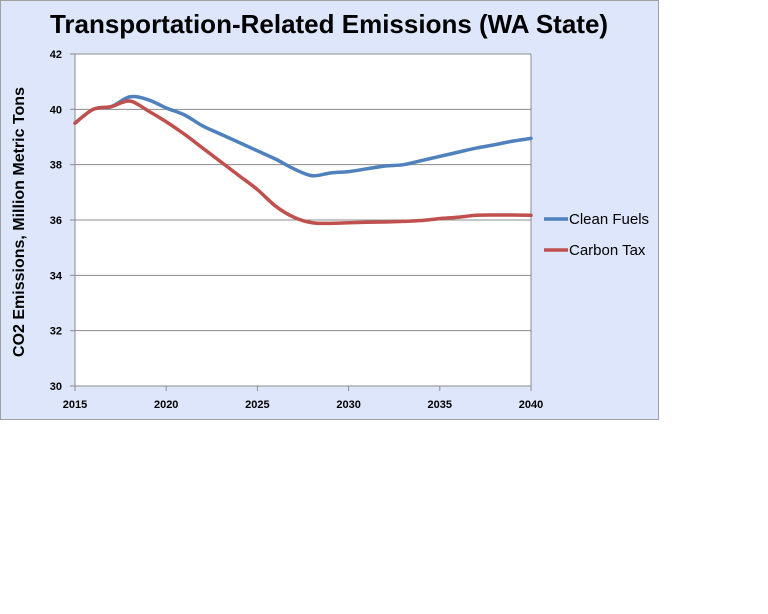  What do you see at coordinates (440, 405) in the screenshot?
I see `x-tick-label: 2035` at bounding box center [440, 405].